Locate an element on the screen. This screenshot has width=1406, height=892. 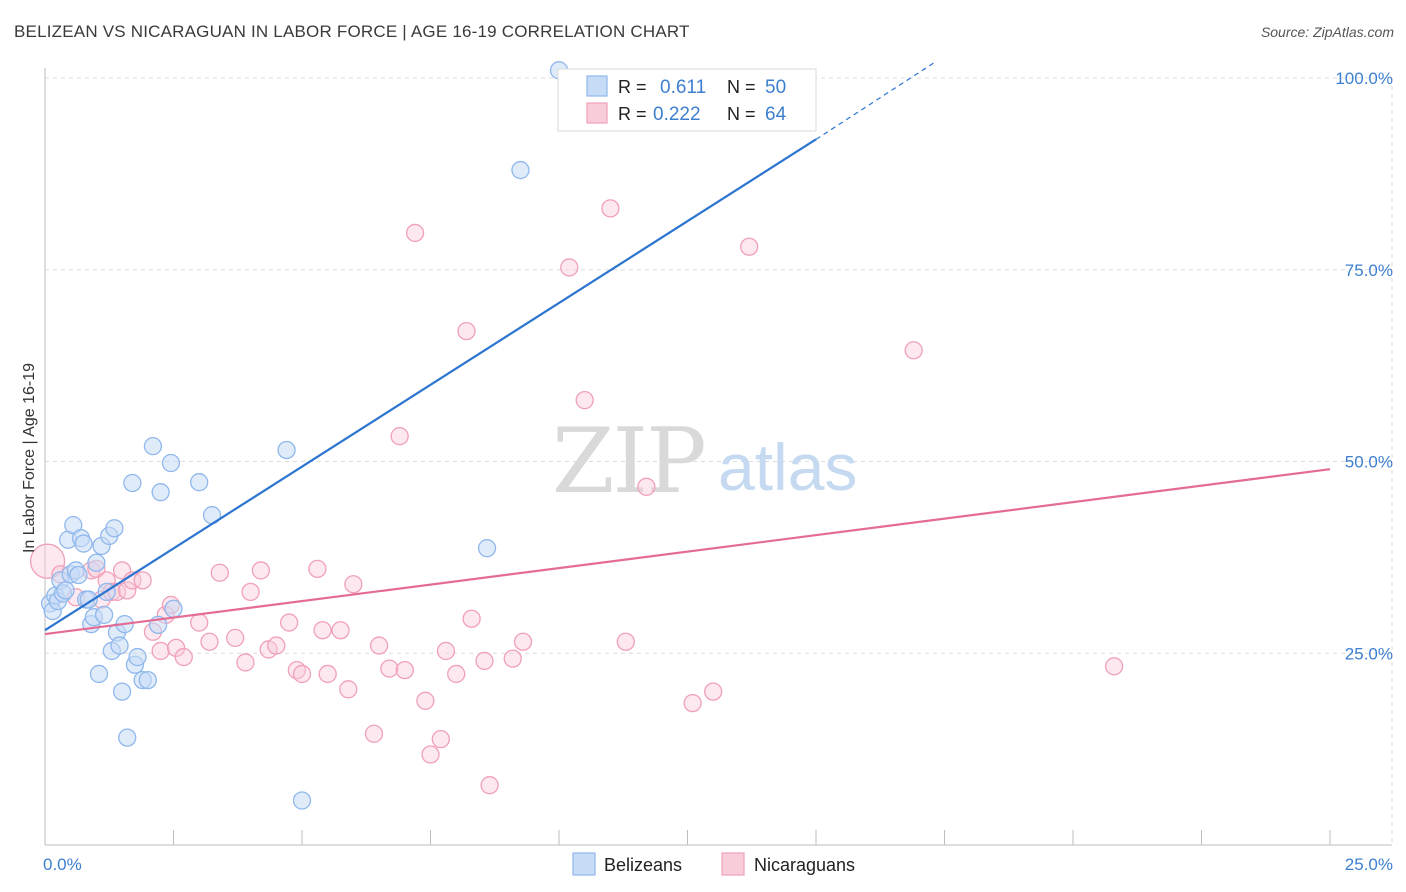
y-tick-label: 50.0% is located at coordinates (1369, 462).